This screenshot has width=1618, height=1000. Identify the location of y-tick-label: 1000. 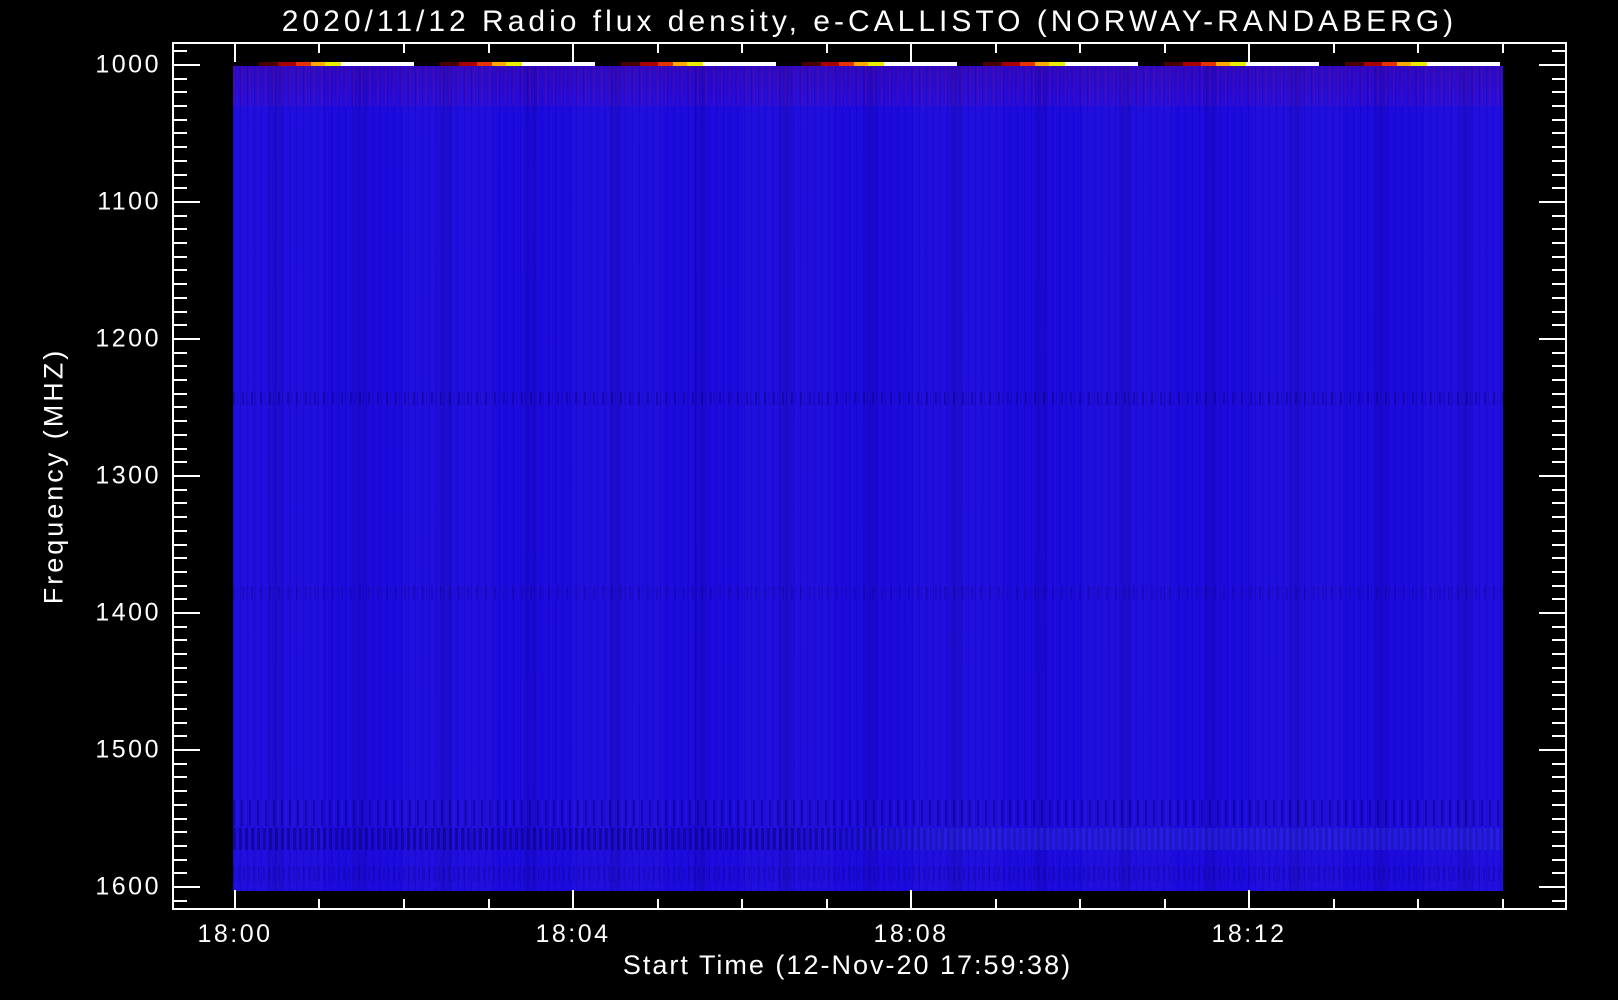
(128, 64).